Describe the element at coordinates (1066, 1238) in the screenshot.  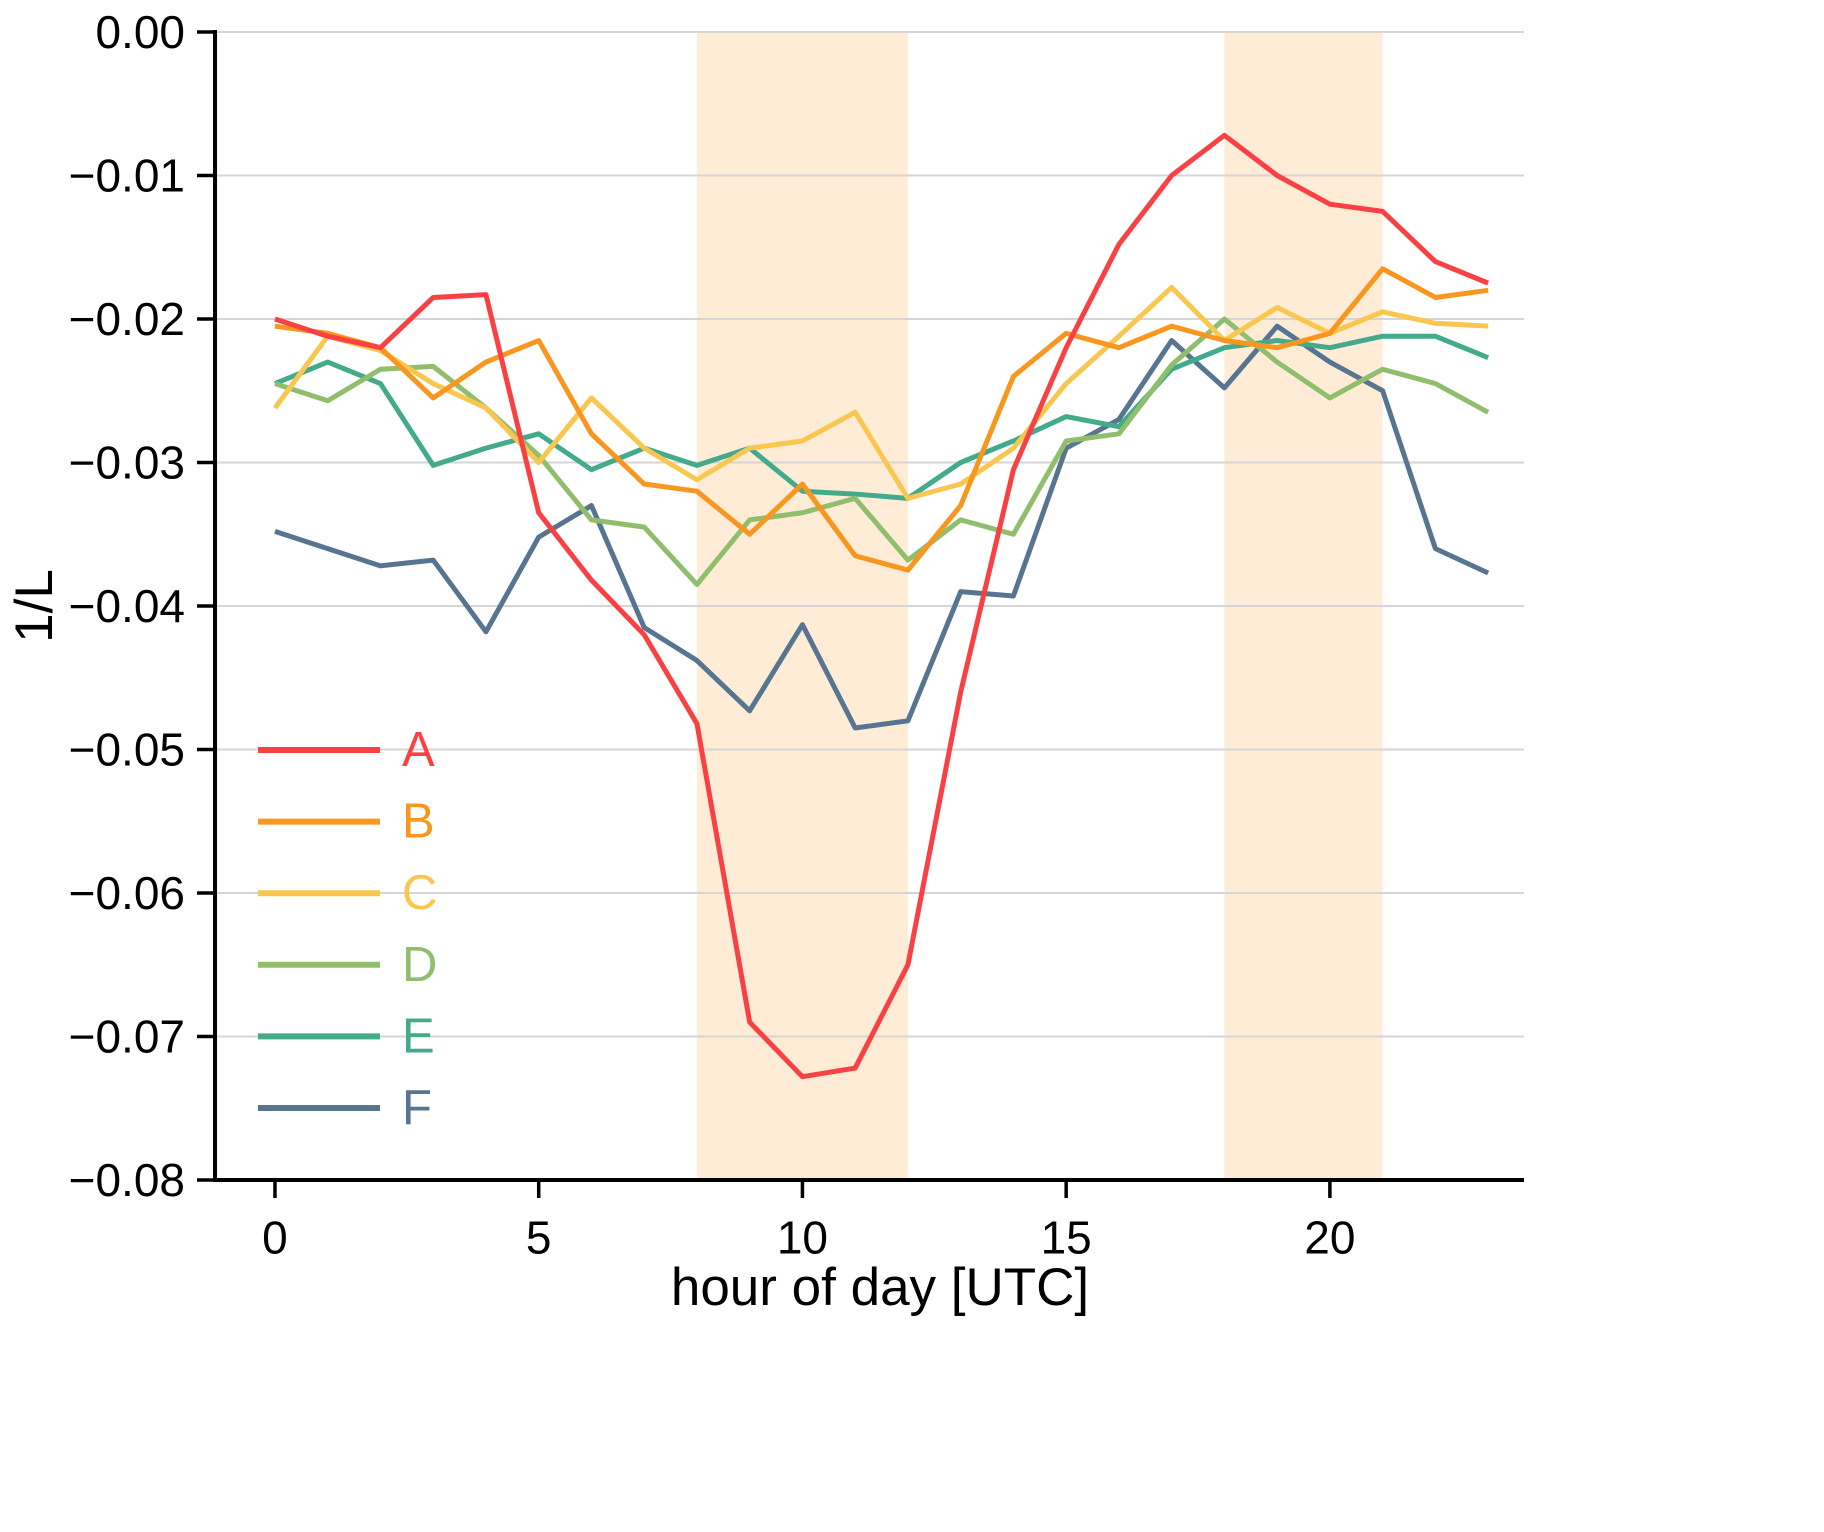
I see `x-tick-label: 15` at that location.